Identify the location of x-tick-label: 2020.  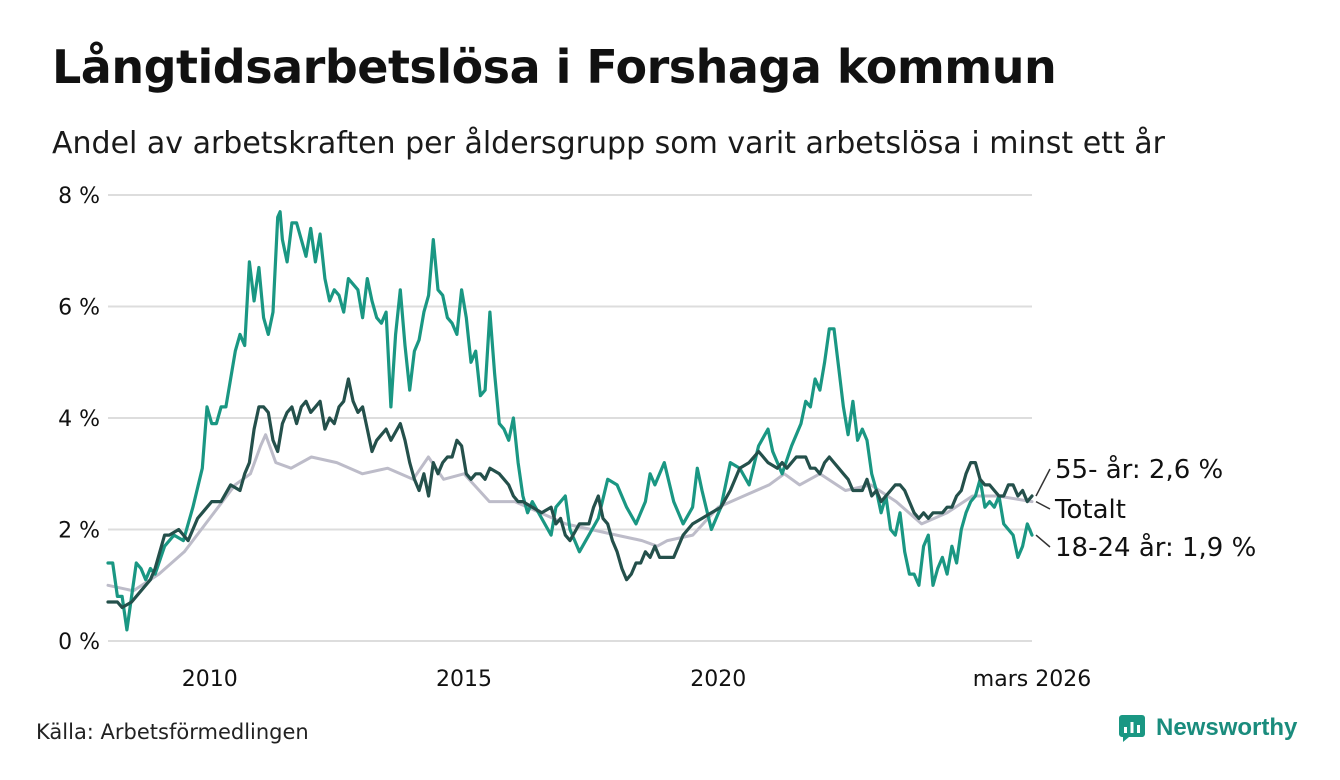
(718, 679).